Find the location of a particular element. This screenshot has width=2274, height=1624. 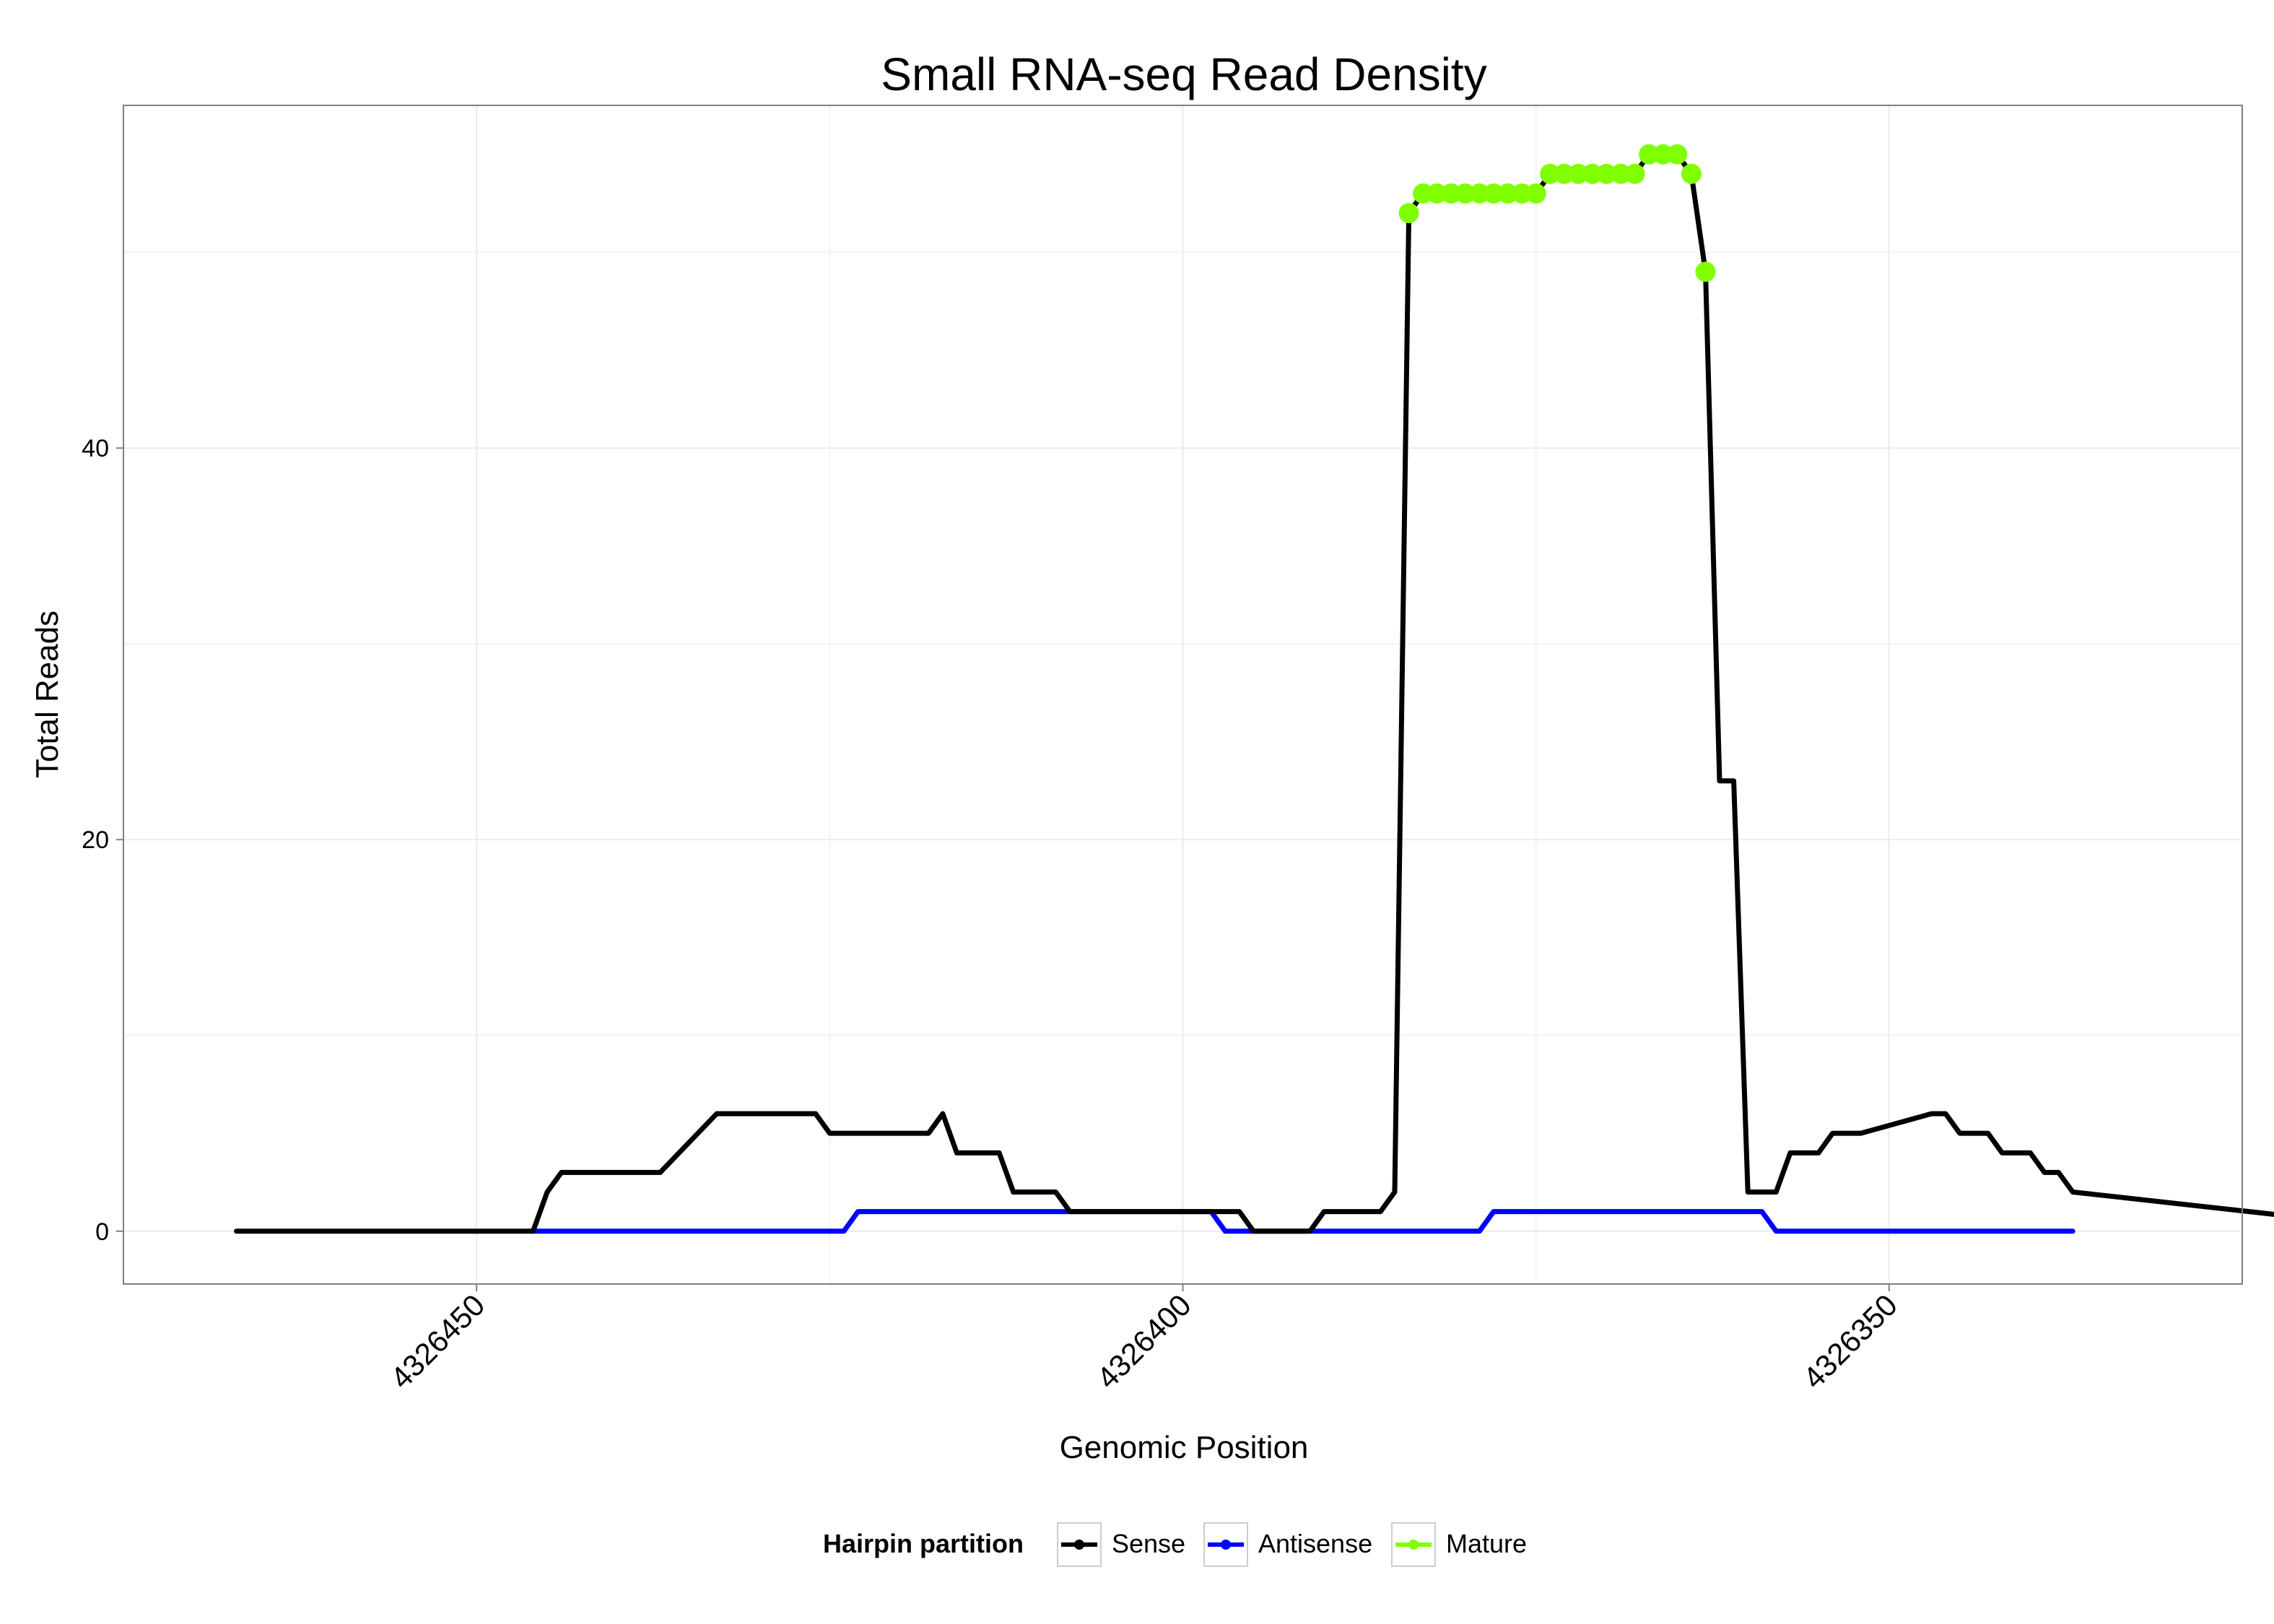

y-axis: 0 20 40 is located at coordinates (102, 840).